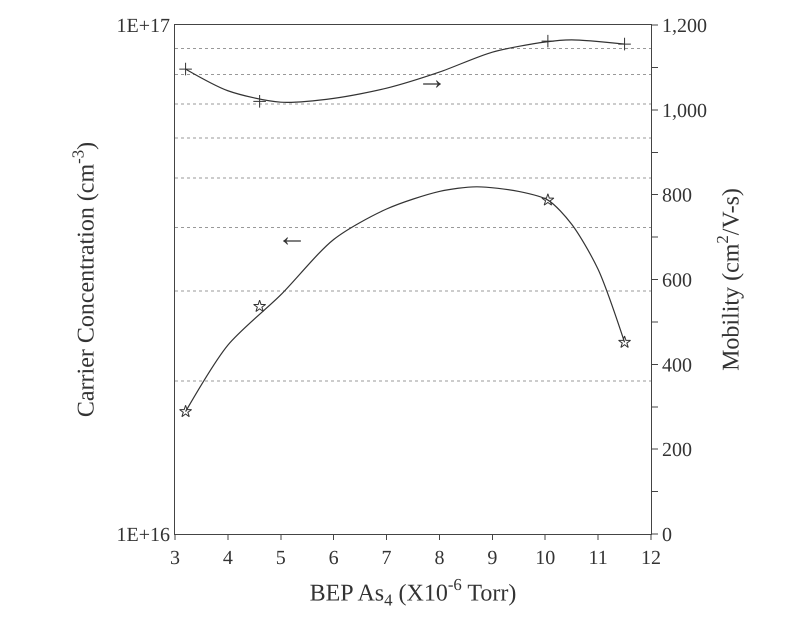  What do you see at coordinates (143, 535) in the screenshot?
I see `y-tick-label: 1E+16` at bounding box center [143, 535].